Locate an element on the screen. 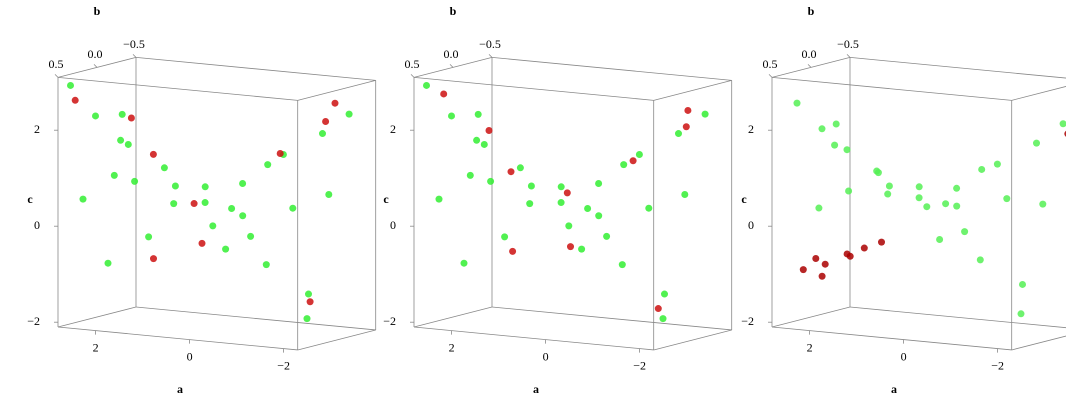 The width and height of the screenshot is (1066, 406). y-axis-label: b is located at coordinates (97, 11).